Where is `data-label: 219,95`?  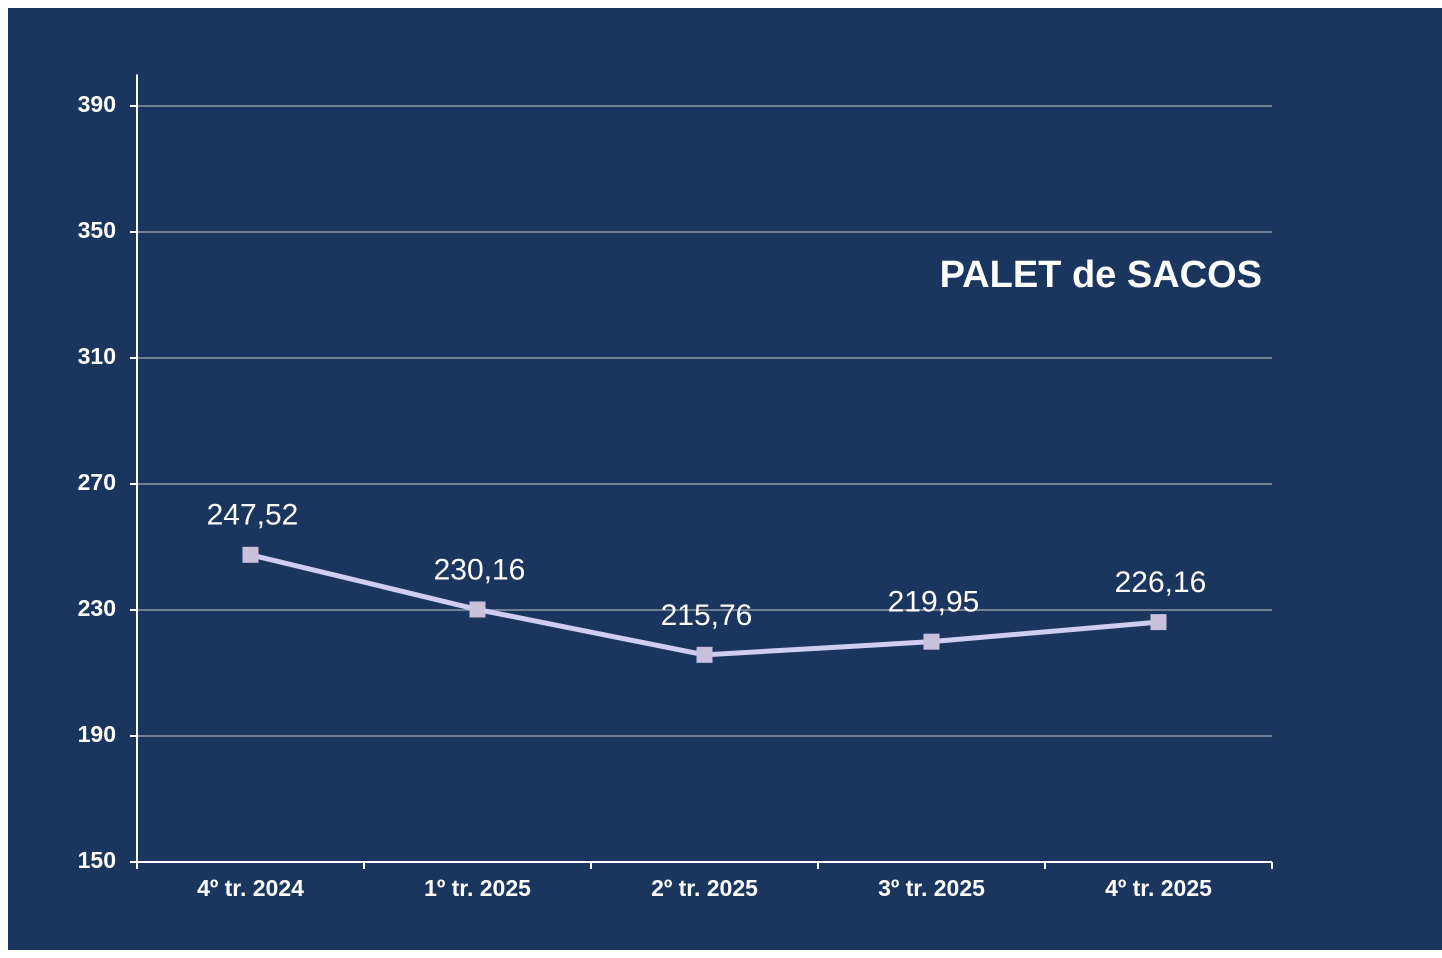
data-label: 219,95 is located at coordinates (934, 602).